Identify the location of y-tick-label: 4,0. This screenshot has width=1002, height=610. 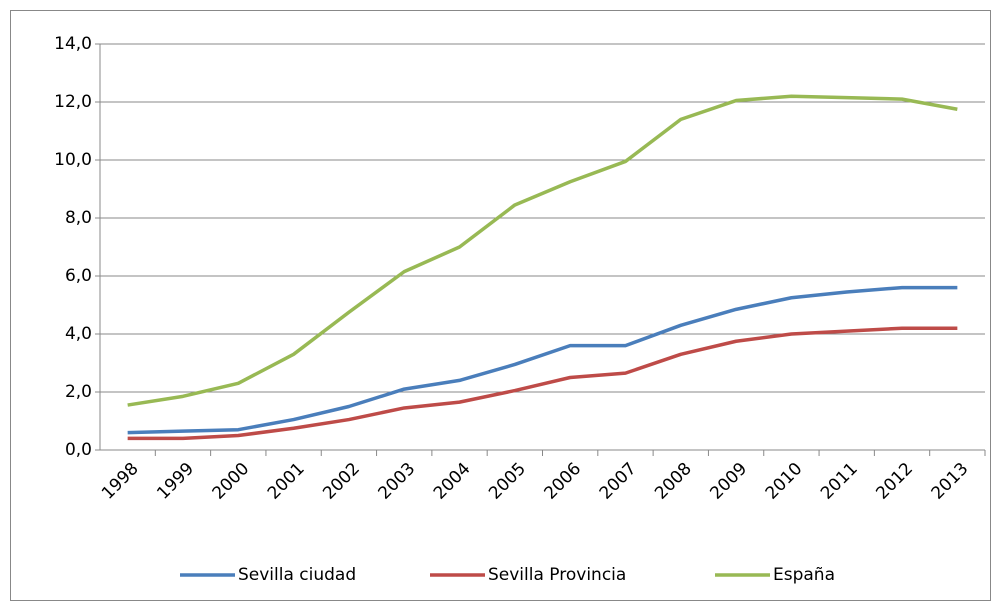
(78, 334).